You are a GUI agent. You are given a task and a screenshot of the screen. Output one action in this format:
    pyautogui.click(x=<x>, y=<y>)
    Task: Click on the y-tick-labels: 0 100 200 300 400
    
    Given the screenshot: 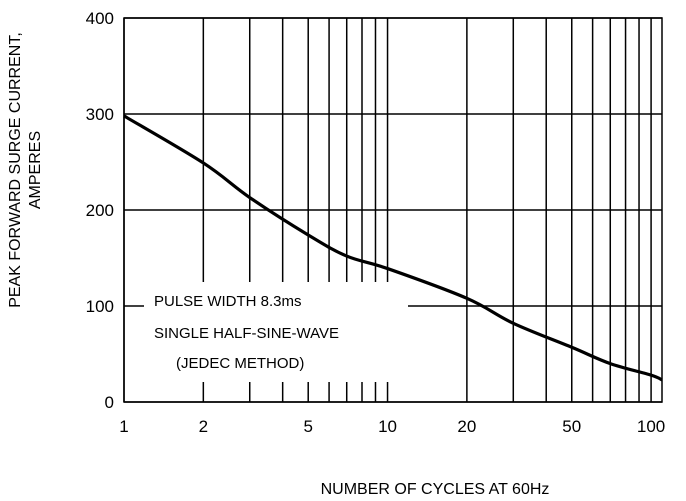 What is the action you would take?
    pyautogui.click(x=100, y=210)
    